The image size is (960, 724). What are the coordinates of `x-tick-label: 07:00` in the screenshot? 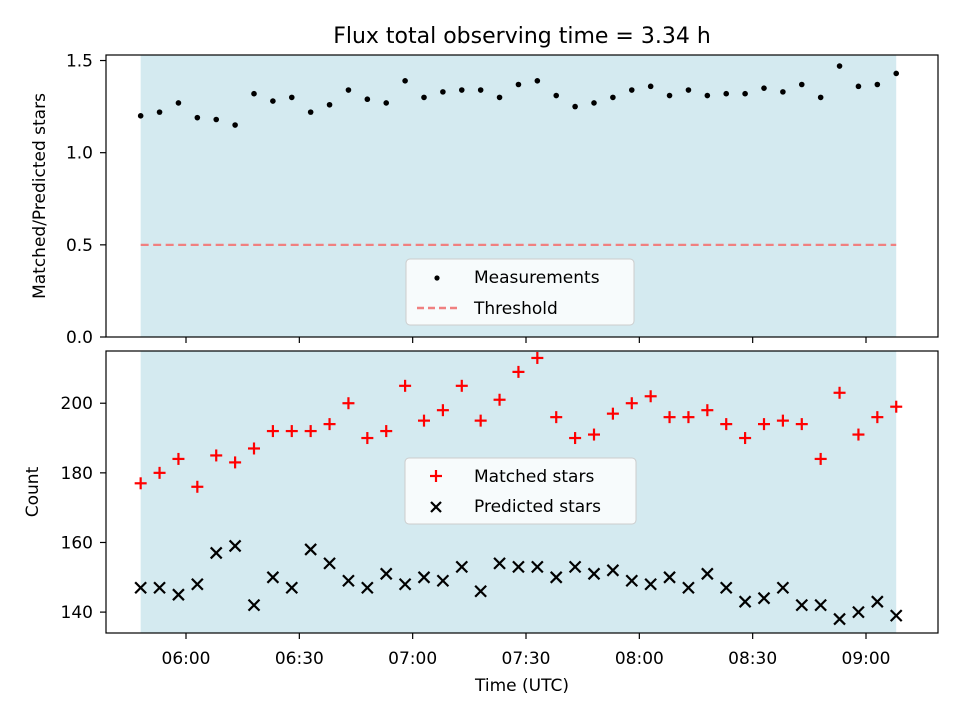 It's located at (412, 659).